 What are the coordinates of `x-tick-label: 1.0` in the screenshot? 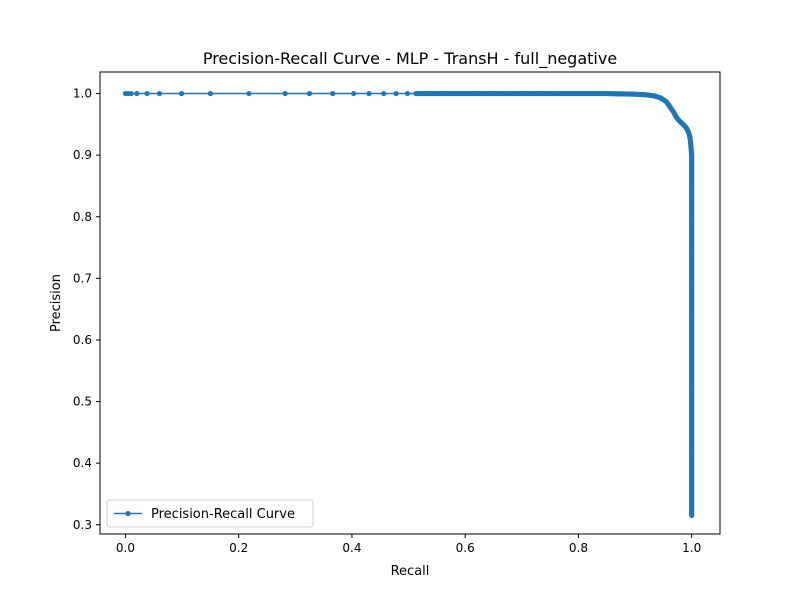 It's located at (691, 548).